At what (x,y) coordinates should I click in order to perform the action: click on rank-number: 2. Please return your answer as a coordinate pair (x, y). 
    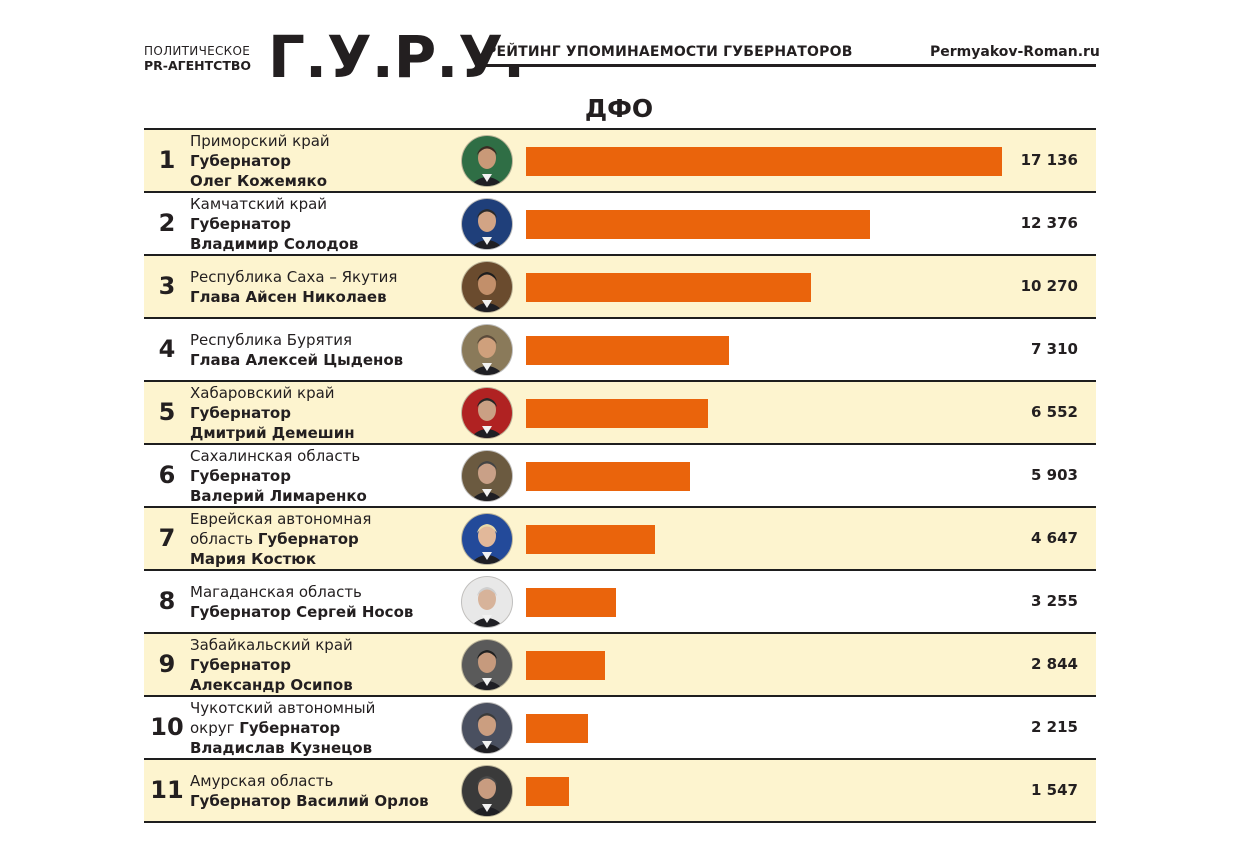
    Looking at the image, I should click on (167, 223).